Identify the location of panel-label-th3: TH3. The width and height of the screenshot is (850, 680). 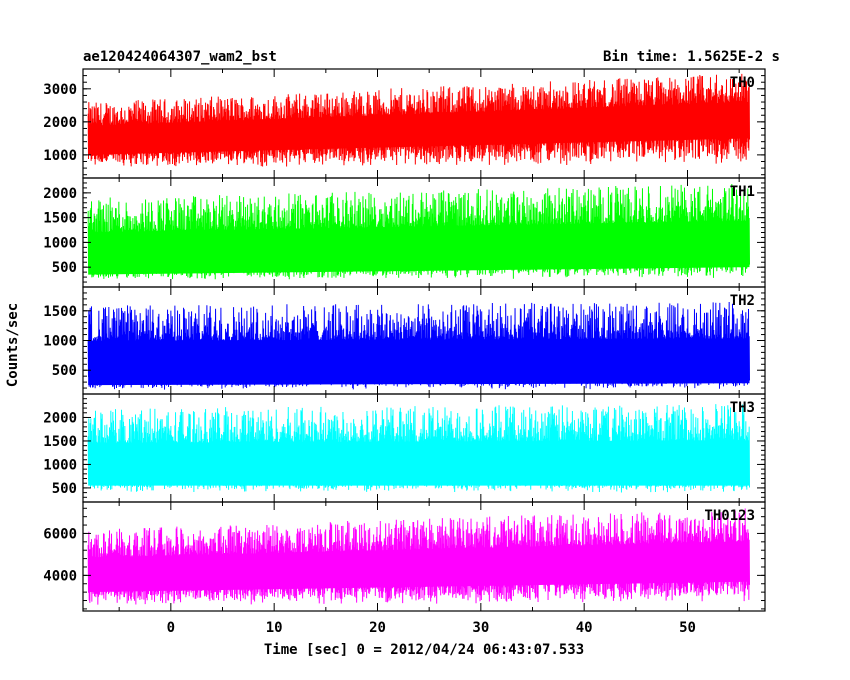
(742, 408).